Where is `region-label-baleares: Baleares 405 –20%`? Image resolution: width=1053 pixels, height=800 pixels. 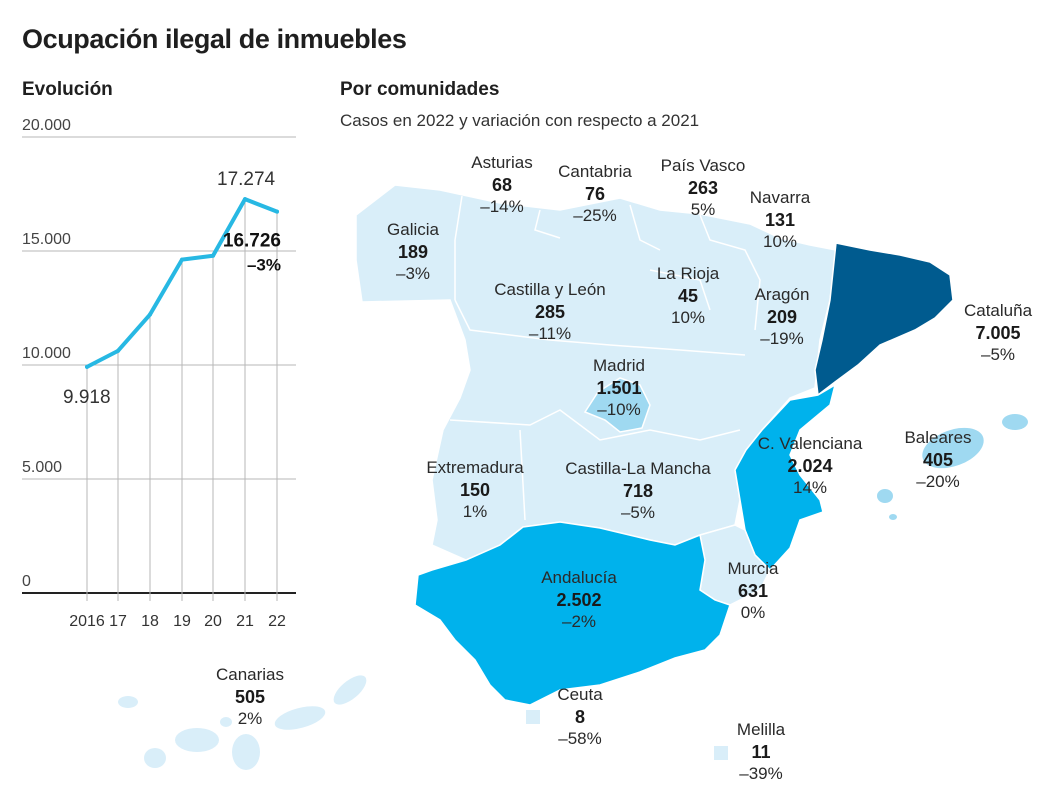 region-label-baleares: Baleares 405 –20% is located at coordinates (937, 460).